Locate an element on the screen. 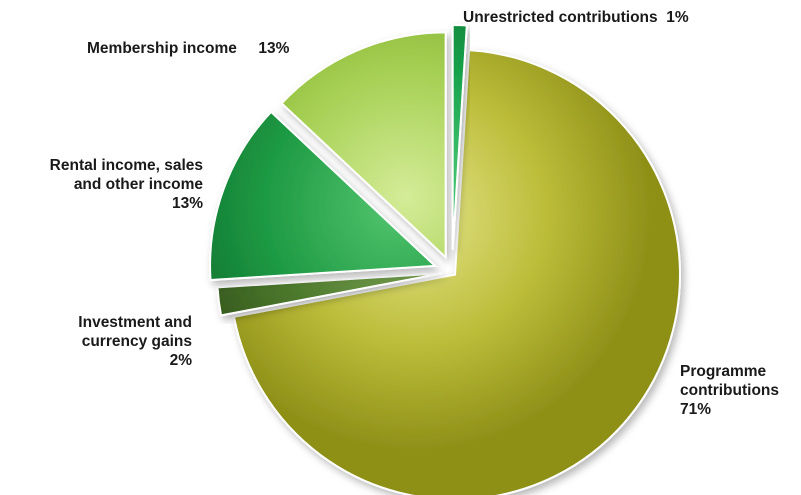 The width and height of the screenshot is (801, 495). label-rental-line1: Rental income, sales is located at coordinates (126, 165).